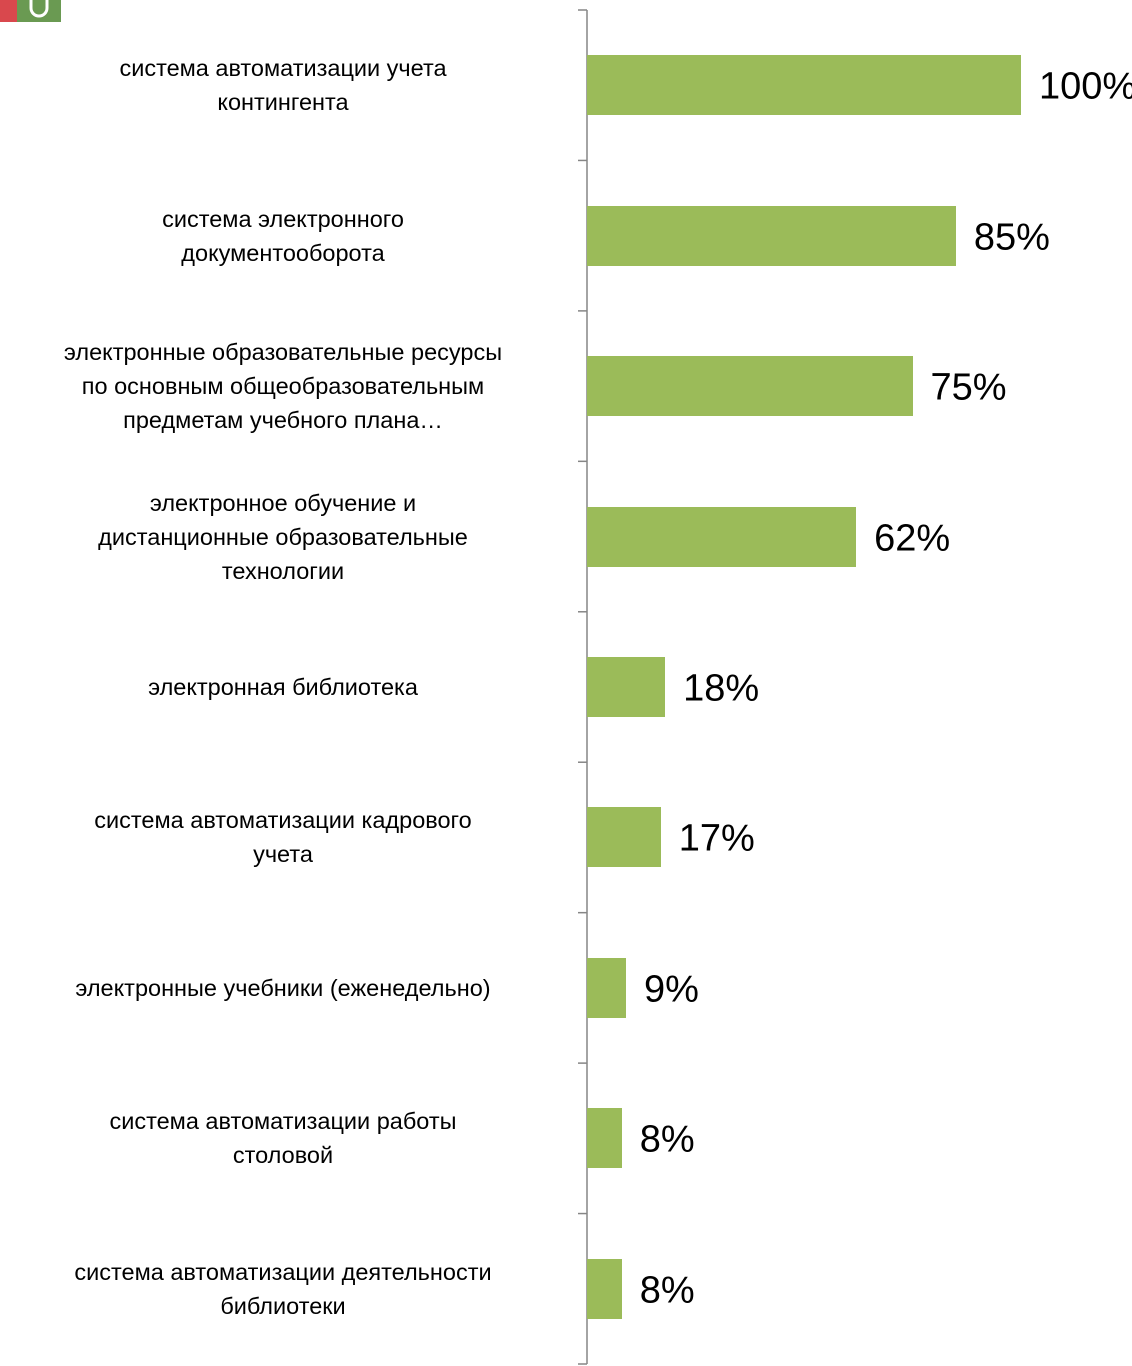 This screenshot has width=1132, height=1366. Describe the element at coordinates (1011, 237) in the screenshot. I see `value-label: 85%` at that location.